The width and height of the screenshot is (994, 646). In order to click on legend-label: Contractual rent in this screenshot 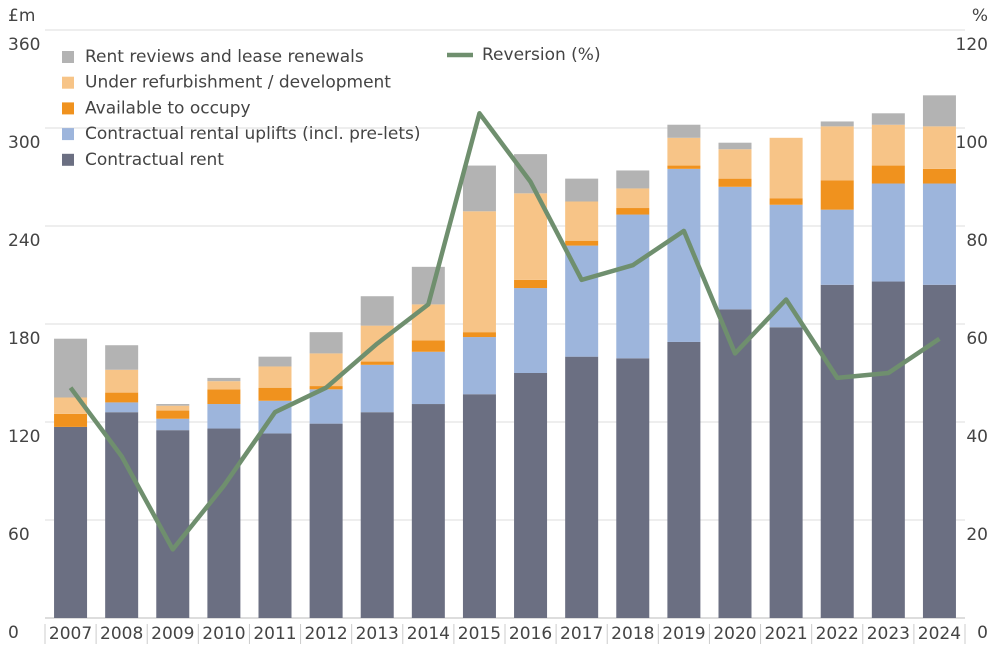, I will do `click(154, 160)`.